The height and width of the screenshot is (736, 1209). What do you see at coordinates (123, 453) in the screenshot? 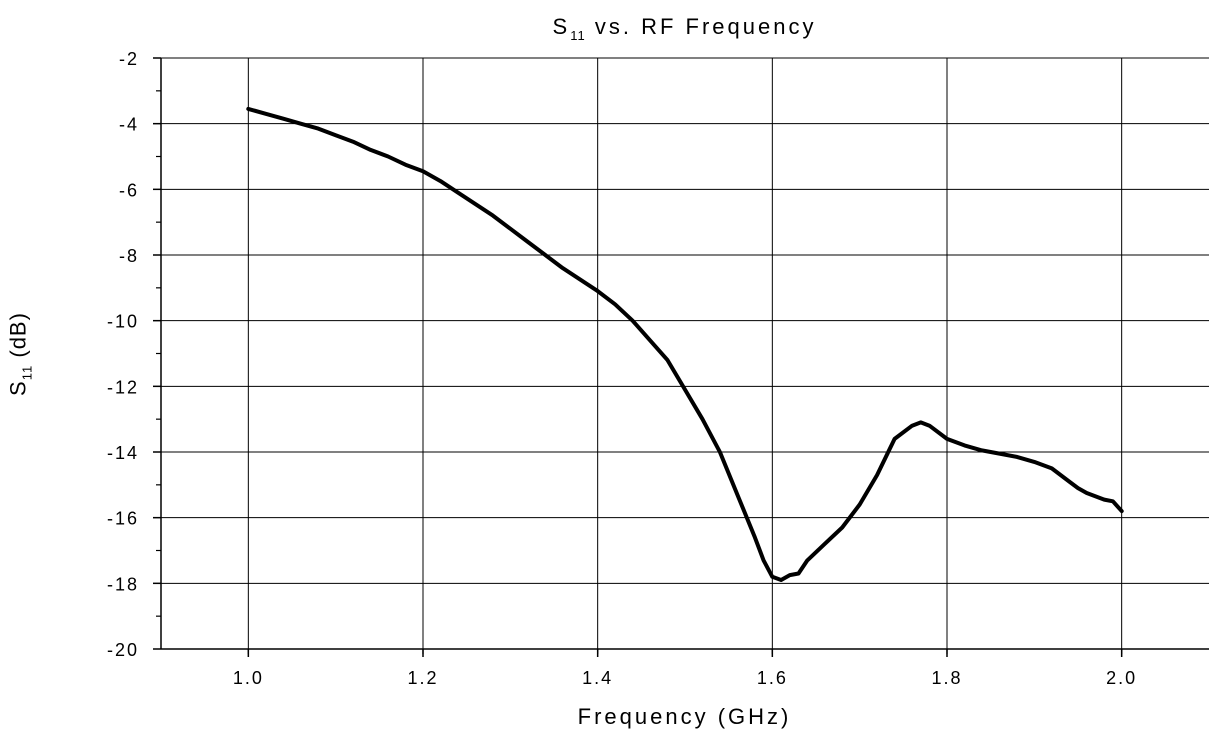
I see `y-tick-label: -14` at bounding box center [123, 453].